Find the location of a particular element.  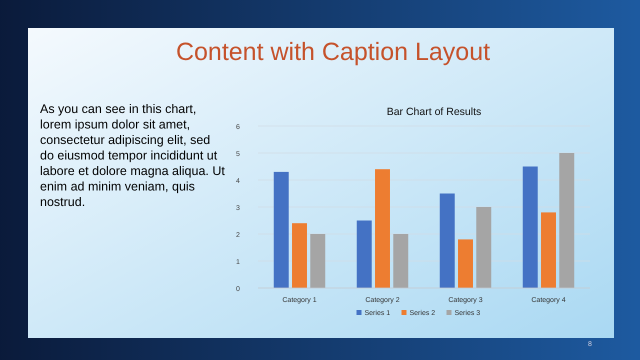

chart-title: Content with Caption Layout is located at coordinates (333, 52).